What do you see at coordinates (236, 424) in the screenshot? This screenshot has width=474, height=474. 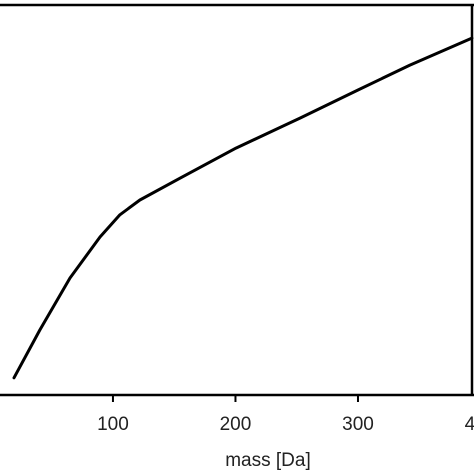 I see `x-tick-label: 200` at bounding box center [236, 424].